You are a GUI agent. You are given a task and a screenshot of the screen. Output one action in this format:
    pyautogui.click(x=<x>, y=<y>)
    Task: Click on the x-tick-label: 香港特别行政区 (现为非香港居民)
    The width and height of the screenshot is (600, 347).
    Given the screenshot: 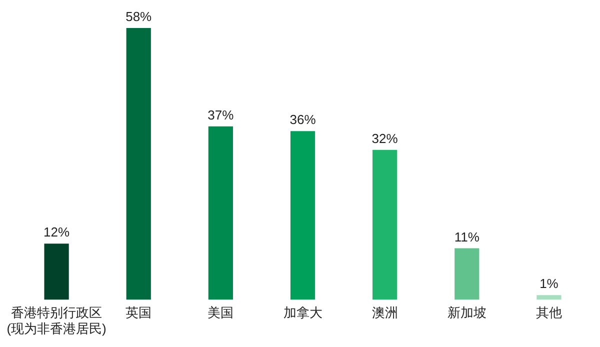 What is the action you would take?
    pyautogui.click(x=56, y=320)
    